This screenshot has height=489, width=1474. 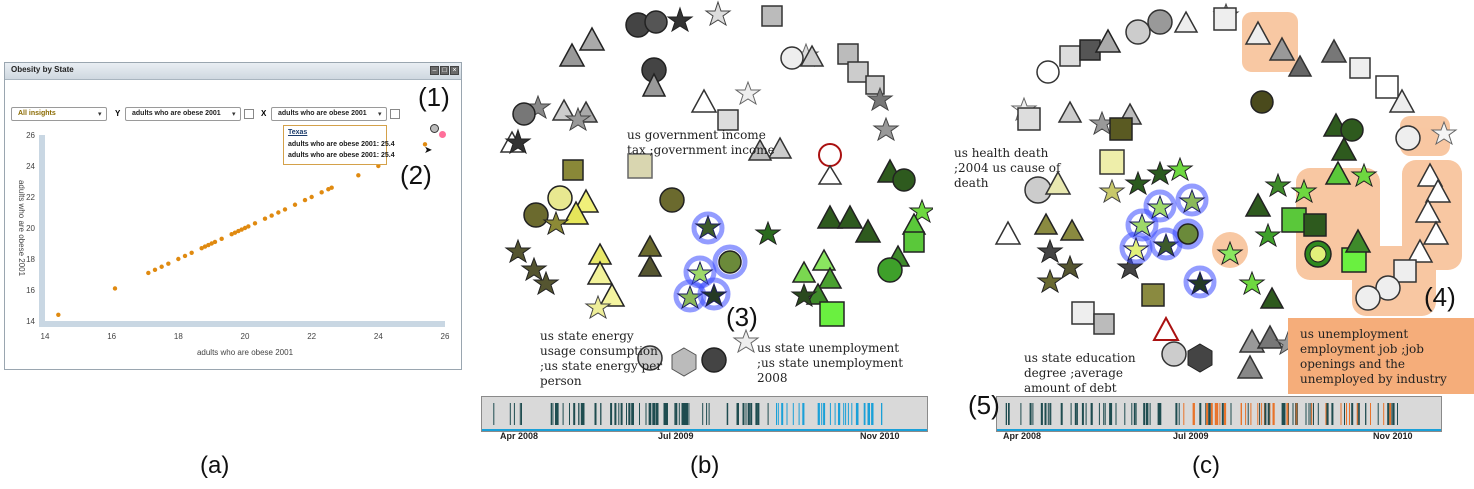 I want to click on insights-dropdown: All insights ▾, so click(x=59, y=114).